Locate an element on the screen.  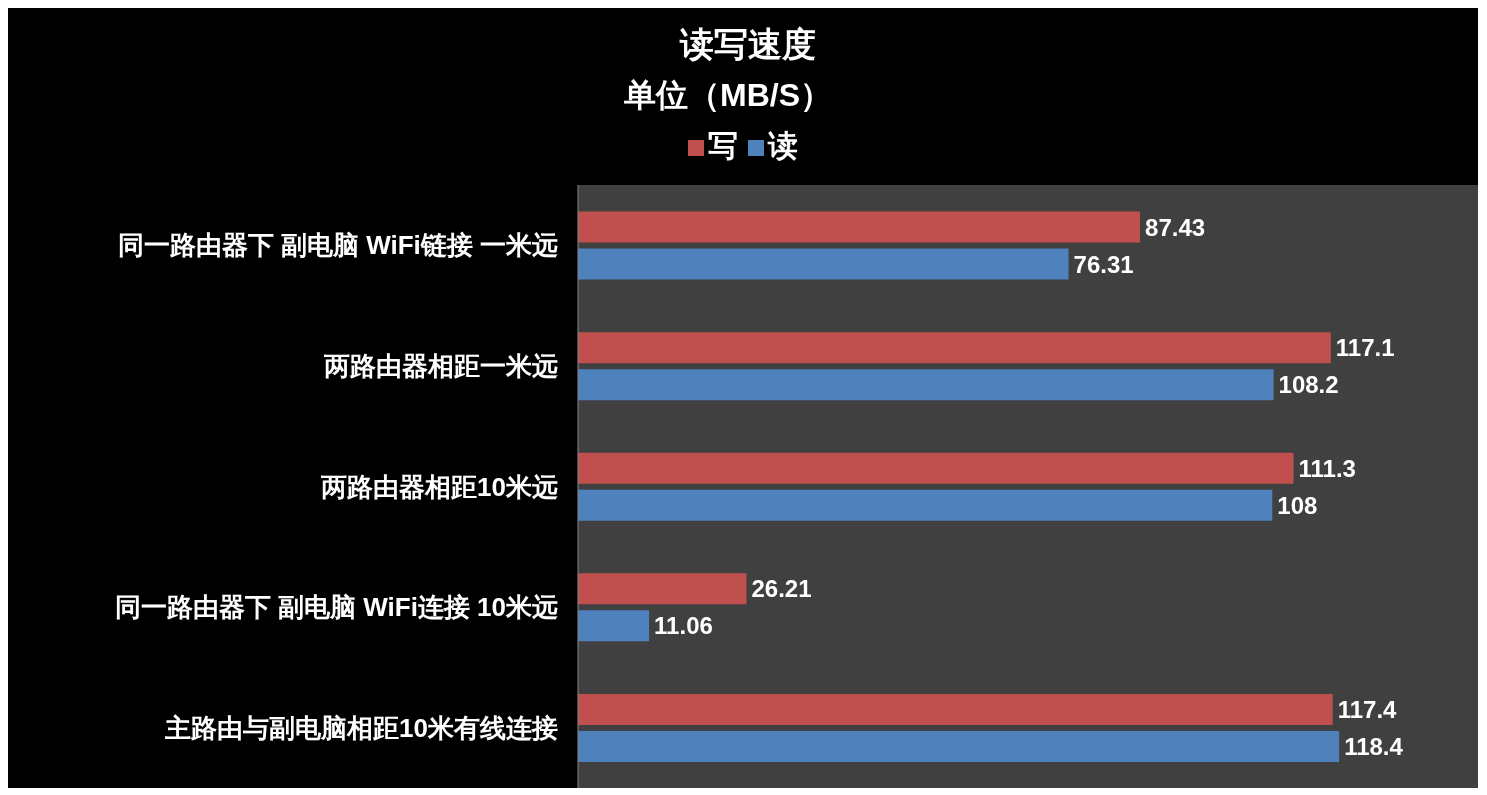
data-label: 11.06 is located at coordinates (683, 626).